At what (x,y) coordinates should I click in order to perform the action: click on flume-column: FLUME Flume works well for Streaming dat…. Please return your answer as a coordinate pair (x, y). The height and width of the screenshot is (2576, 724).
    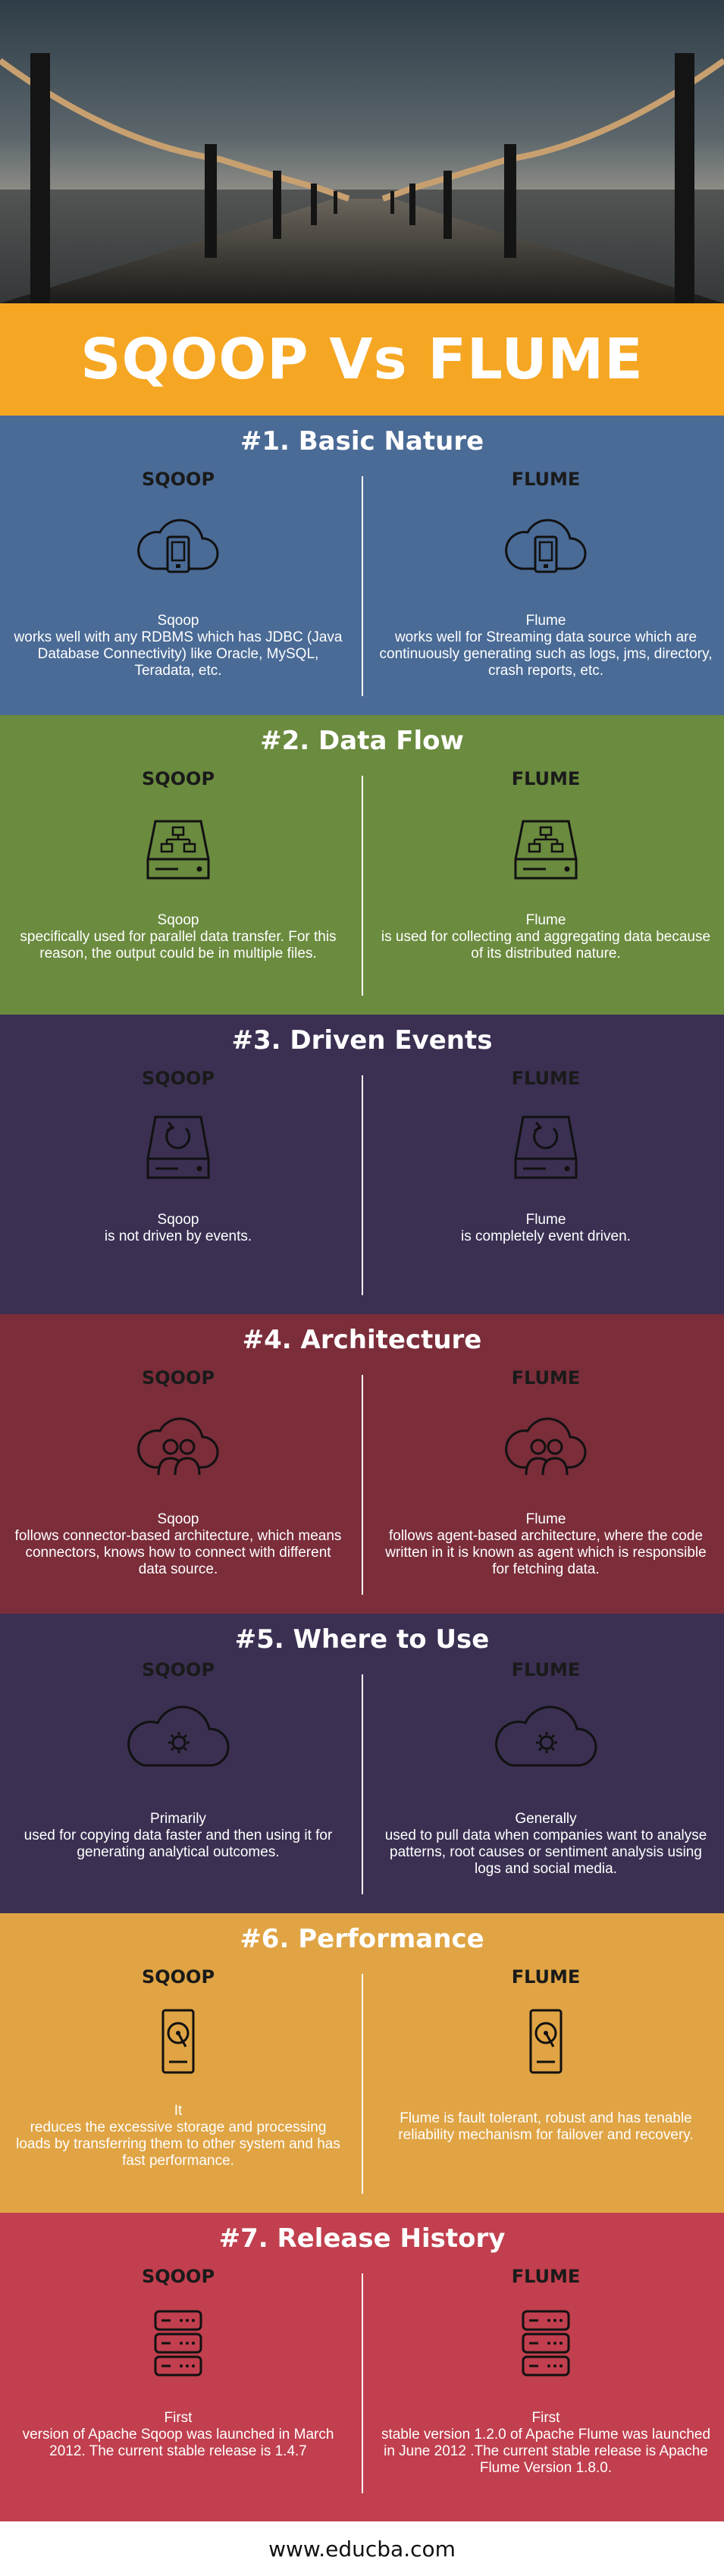
    Looking at the image, I should click on (546, 586).